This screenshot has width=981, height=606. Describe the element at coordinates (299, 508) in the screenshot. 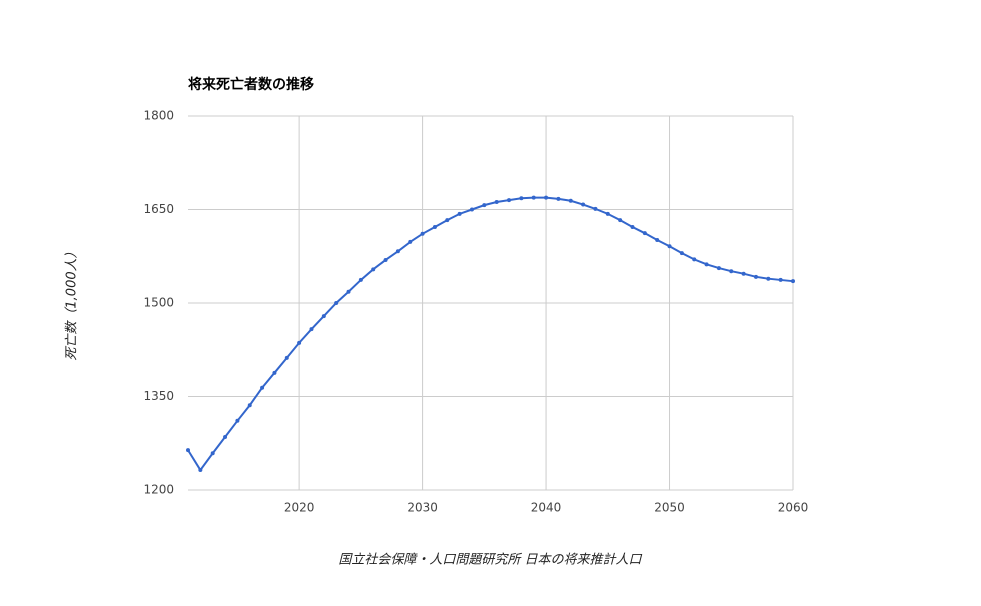

I see `x-tick-label: 2020` at that location.